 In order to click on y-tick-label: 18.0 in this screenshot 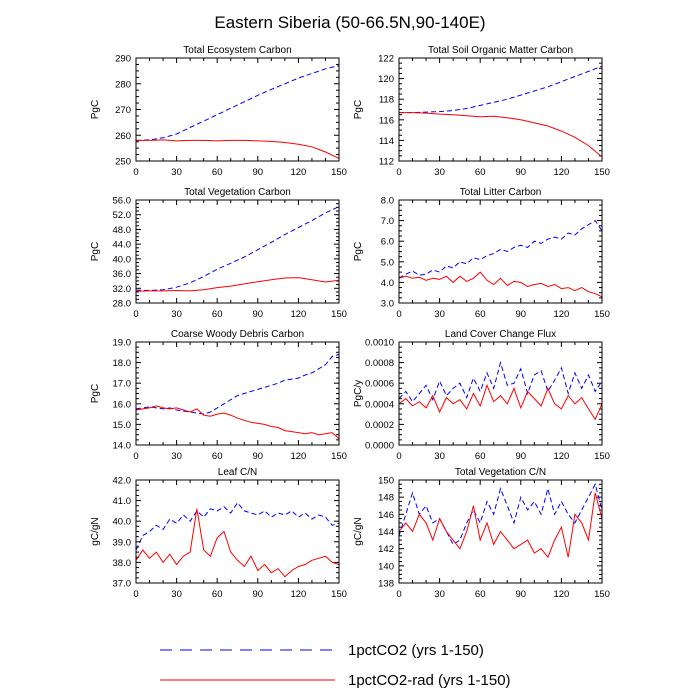, I will do `click(122, 363)`.